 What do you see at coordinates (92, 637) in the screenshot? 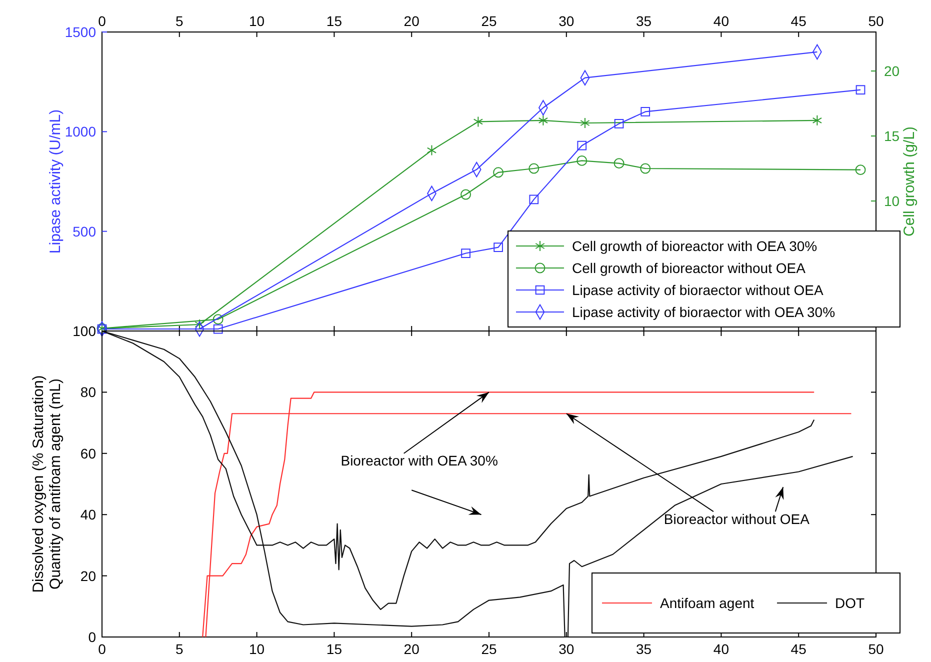
I see `y-tick-label: 0` at bounding box center [92, 637].